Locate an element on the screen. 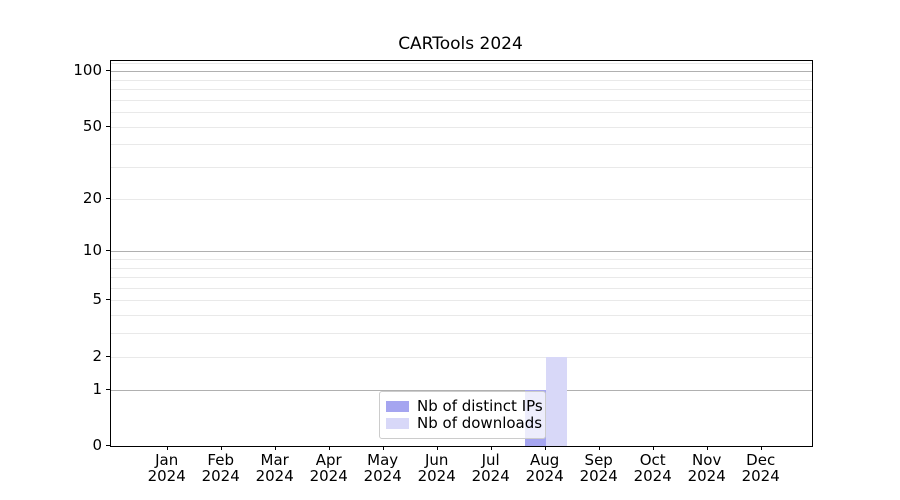 Image resolution: width=900 pixels, height=500 pixels. x-tick-month: Aug is located at coordinates (545, 460).